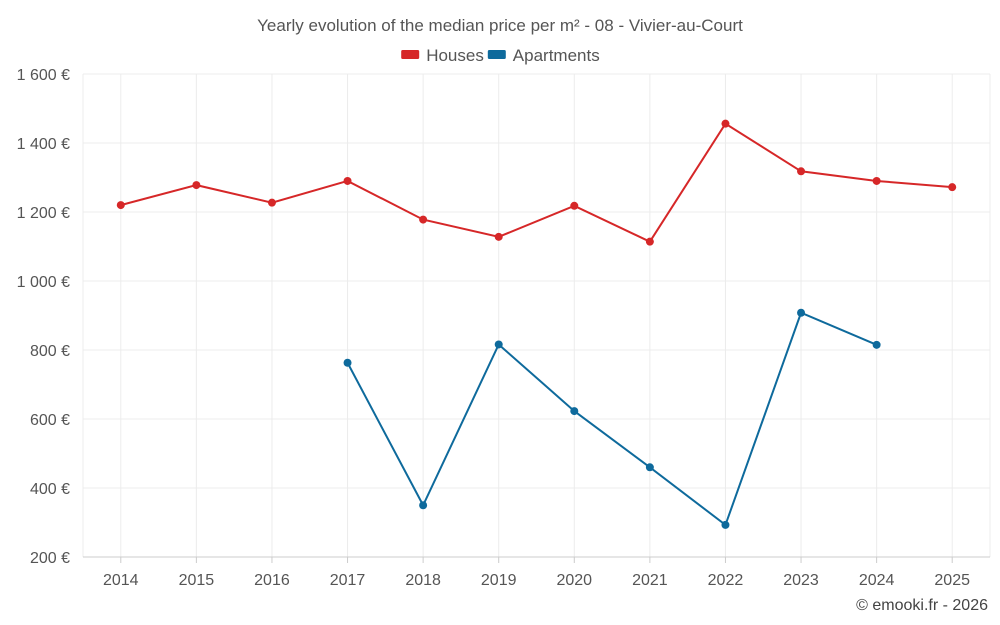 The image size is (1000, 625). What do you see at coordinates (922, 605) in the screenshot?
I see `credit-text: © emooki.fr - 2026` at bounding box center [922, 605].